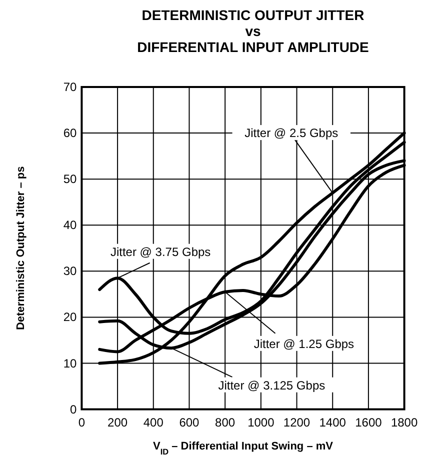 The height and width of the screenshot is (464, 444). What do you see at coordinates (296, 422) in the screenshot?
I see `x-tick-label: 1200` at bounding box center [296, 422].